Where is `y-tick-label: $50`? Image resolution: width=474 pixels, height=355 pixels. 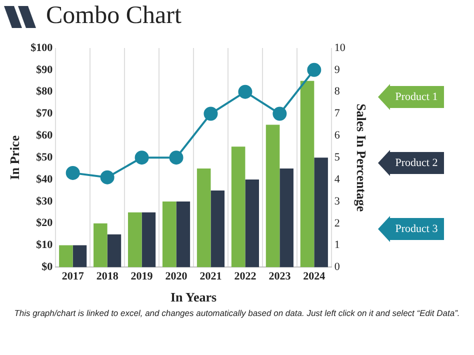
y-tick-label: $50 is located at coordinates (45, 157).